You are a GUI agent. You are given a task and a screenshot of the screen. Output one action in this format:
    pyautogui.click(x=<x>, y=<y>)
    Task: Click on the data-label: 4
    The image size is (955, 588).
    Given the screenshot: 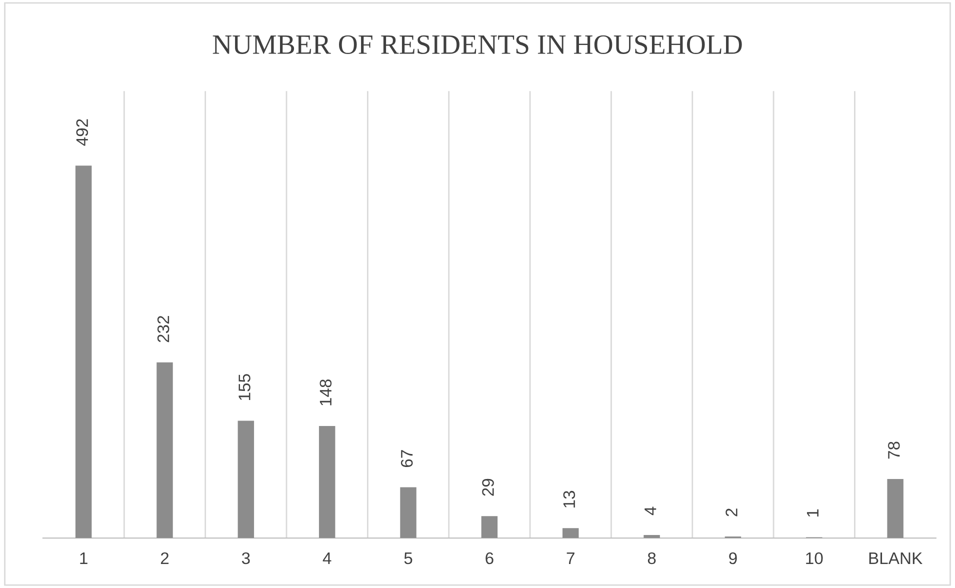 What is the action you would take?
    pyautogui.click(x=650, y=511)
    